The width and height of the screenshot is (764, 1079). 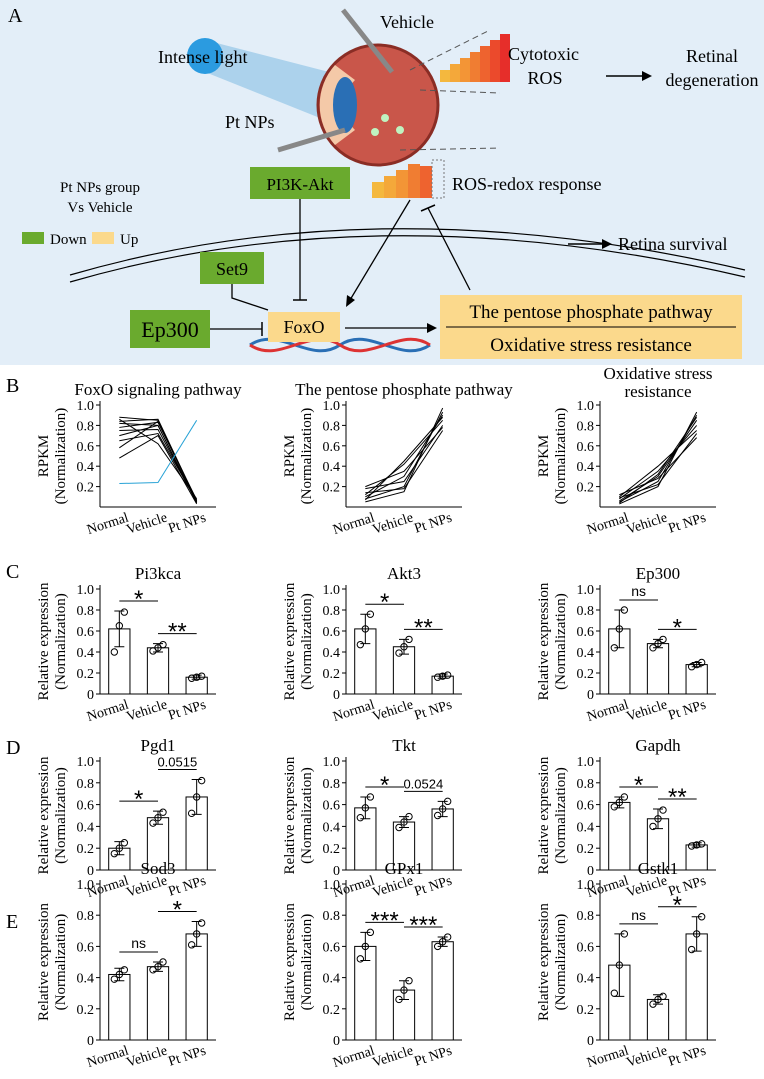 What do you see at coordinates (591, 345) in the screenshot?
I see `label: Oxidative stress resistance` at bounding box center [591, 345].